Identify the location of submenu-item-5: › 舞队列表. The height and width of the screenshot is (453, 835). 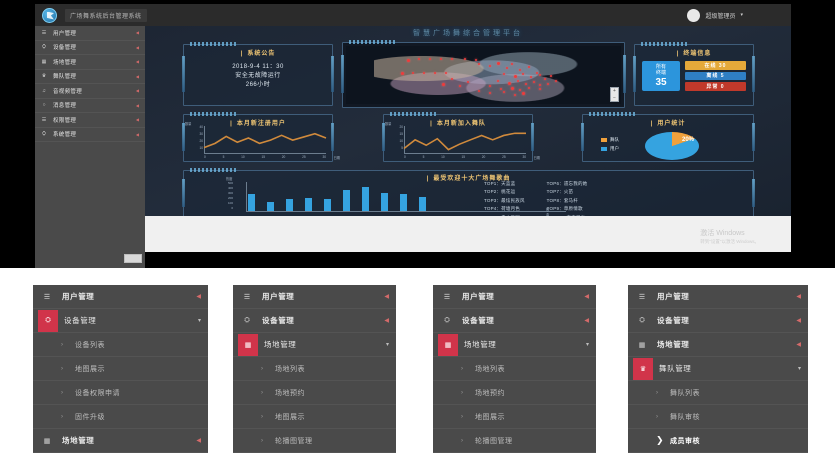
(718, 393).